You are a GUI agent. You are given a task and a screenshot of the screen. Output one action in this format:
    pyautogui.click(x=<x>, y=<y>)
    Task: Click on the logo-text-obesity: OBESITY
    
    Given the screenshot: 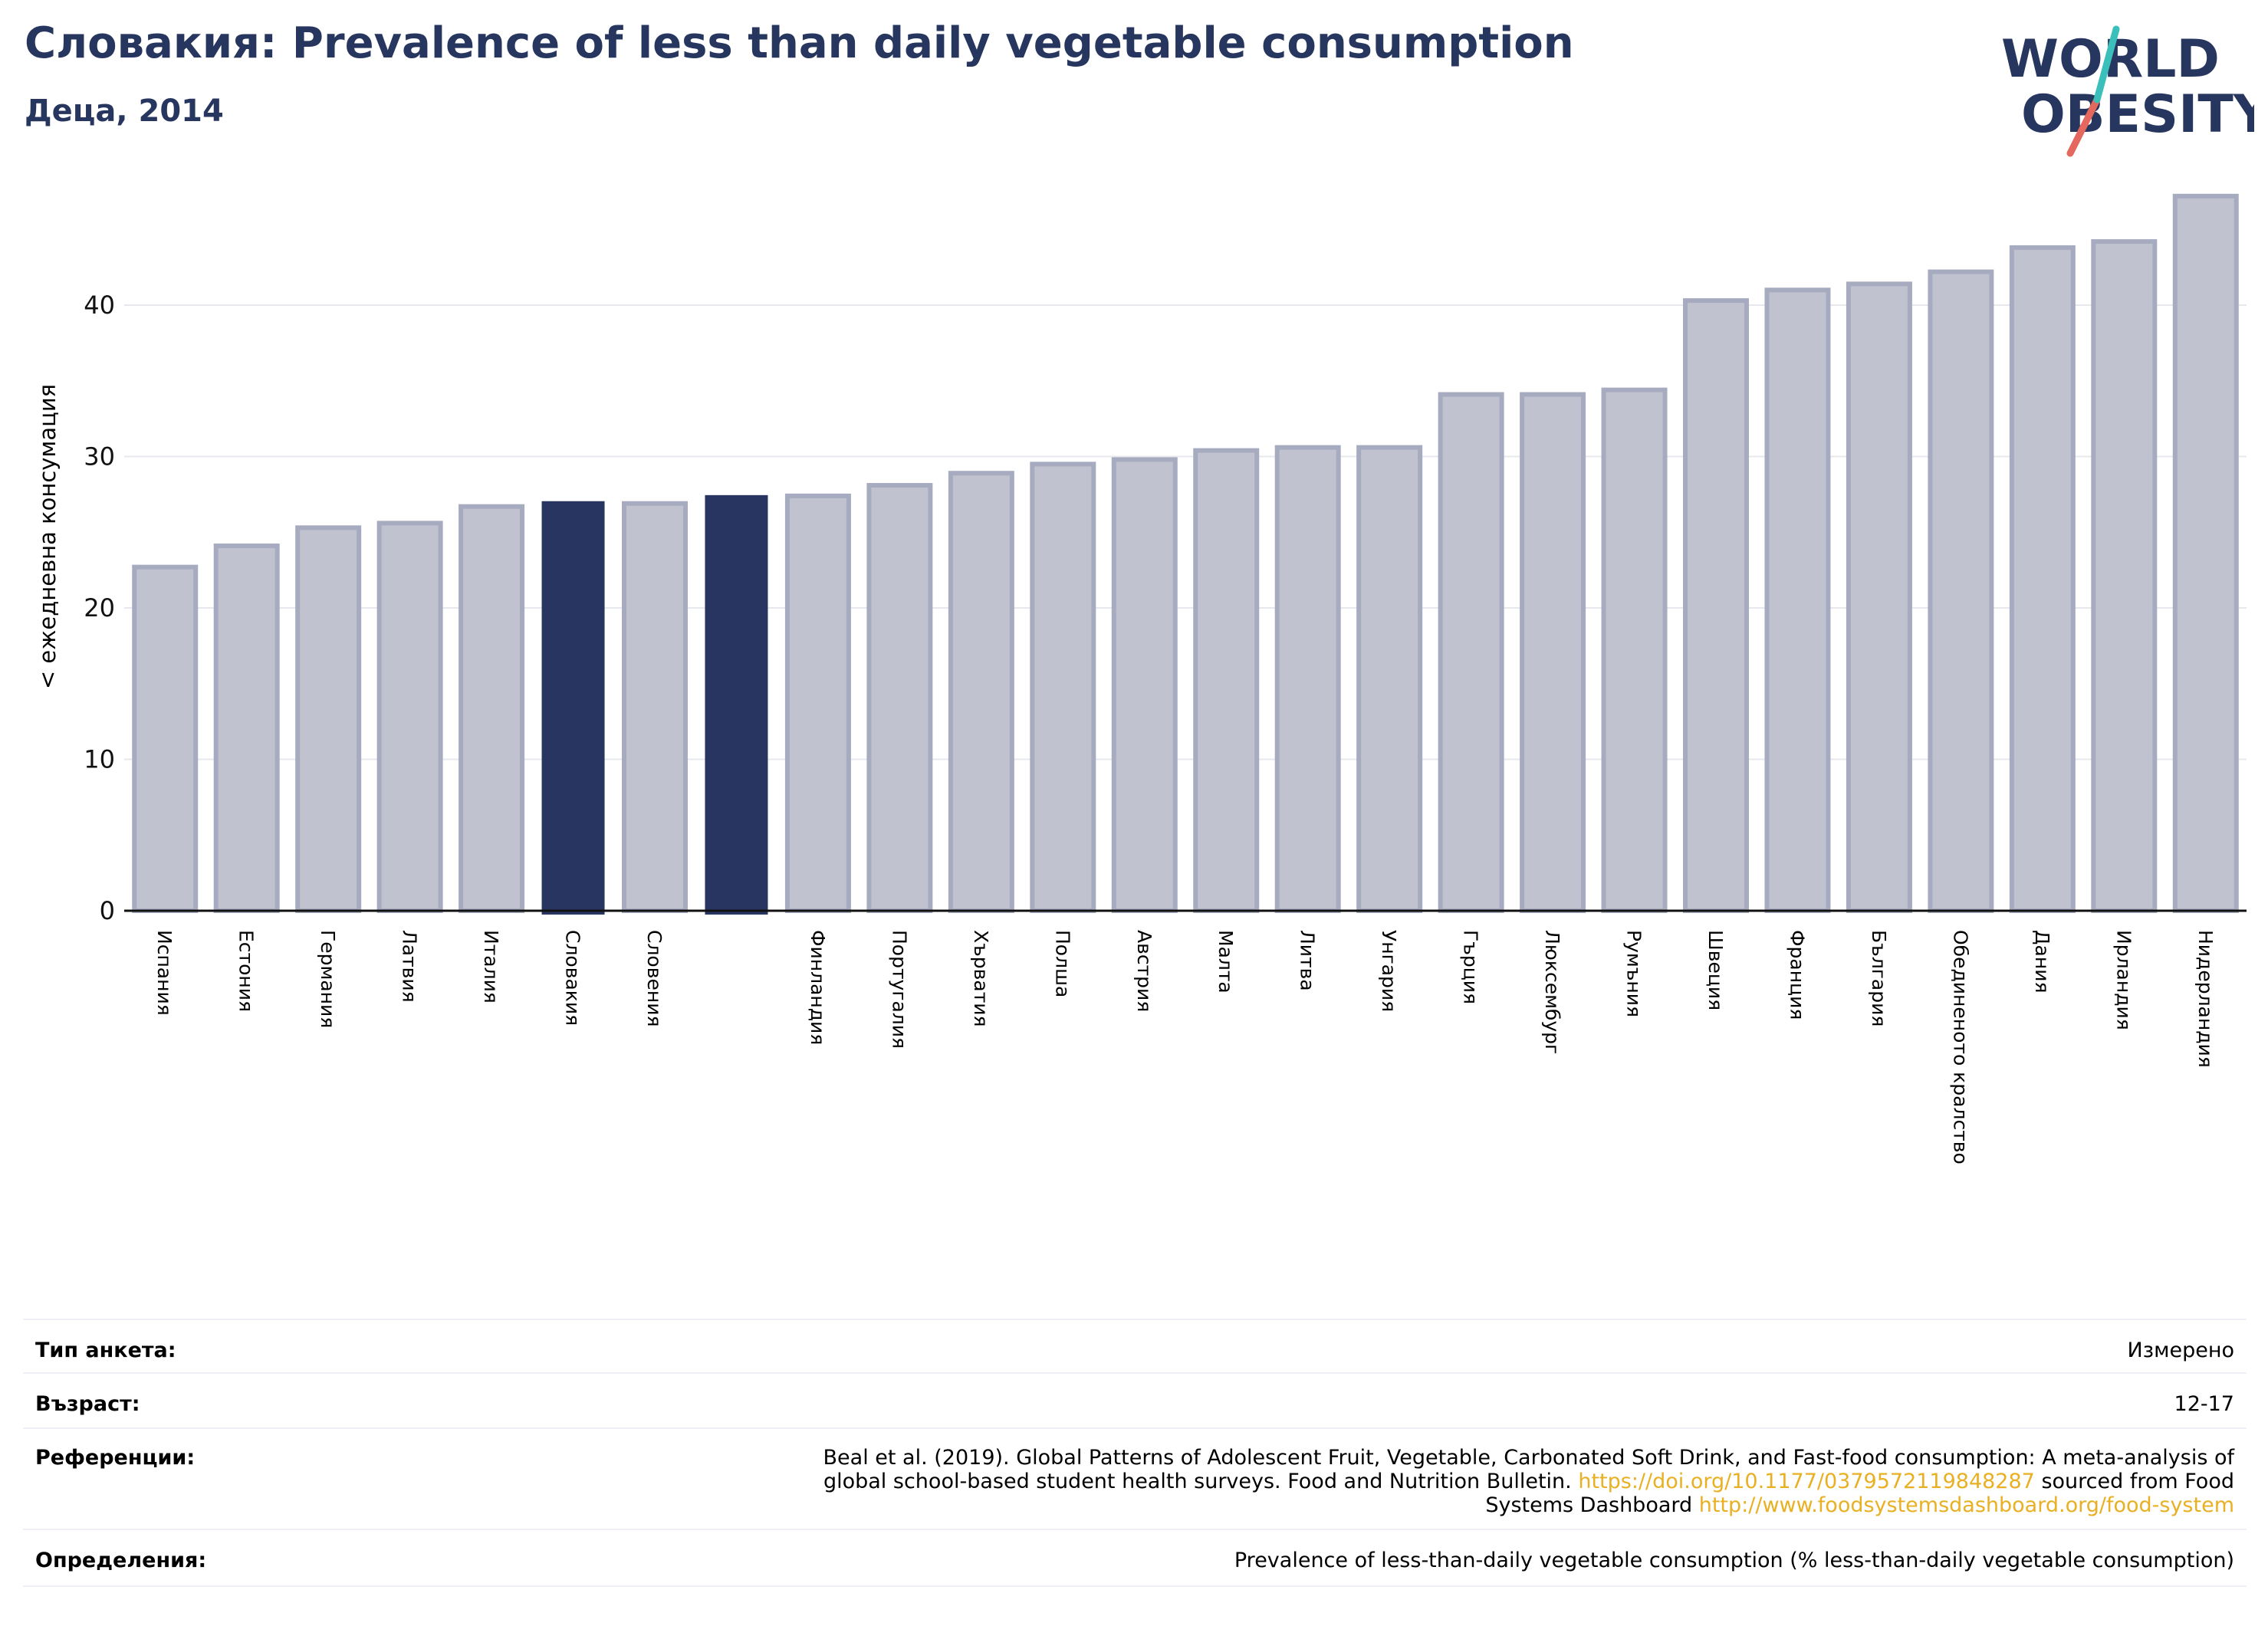 What is the action you would take?
    pyautogui.click(x=2137, y=114)
    